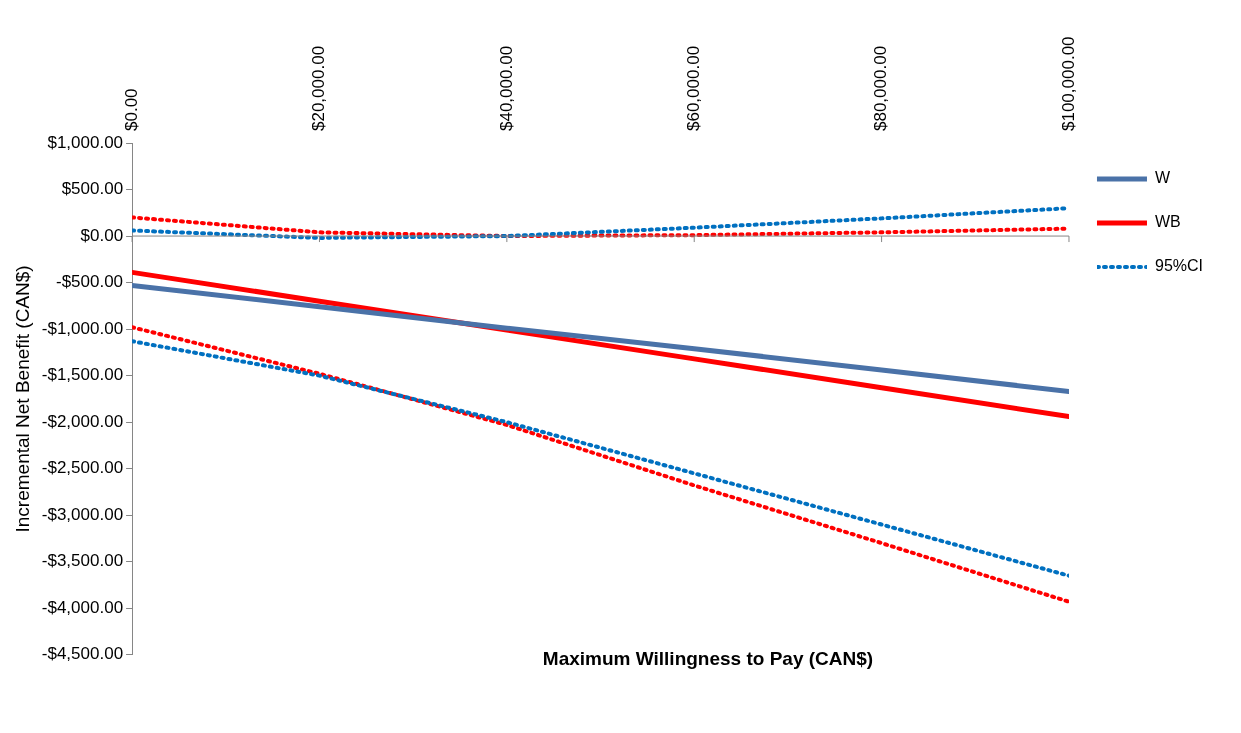  What do you see at coordinates (82, 421) in the screenshot?
I see `y-tick-label: -$2,000.00` at bounding box center [82, 421].